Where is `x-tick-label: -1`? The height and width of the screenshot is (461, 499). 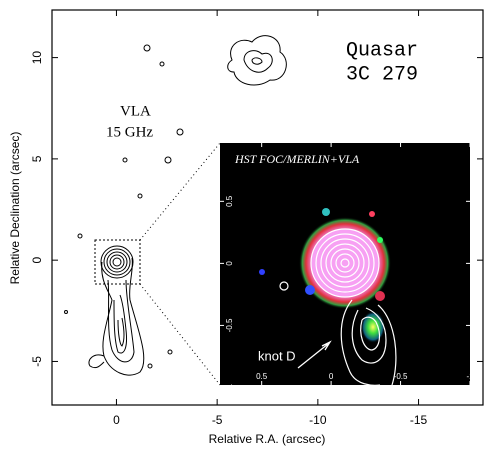 x-tick-label: -1 is located at coordinates (470, 376).